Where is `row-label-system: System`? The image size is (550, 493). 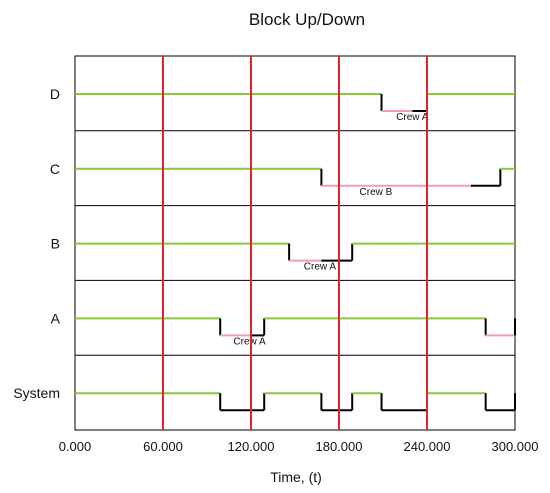
row-label-system: System is located at coordinates (36, 393).